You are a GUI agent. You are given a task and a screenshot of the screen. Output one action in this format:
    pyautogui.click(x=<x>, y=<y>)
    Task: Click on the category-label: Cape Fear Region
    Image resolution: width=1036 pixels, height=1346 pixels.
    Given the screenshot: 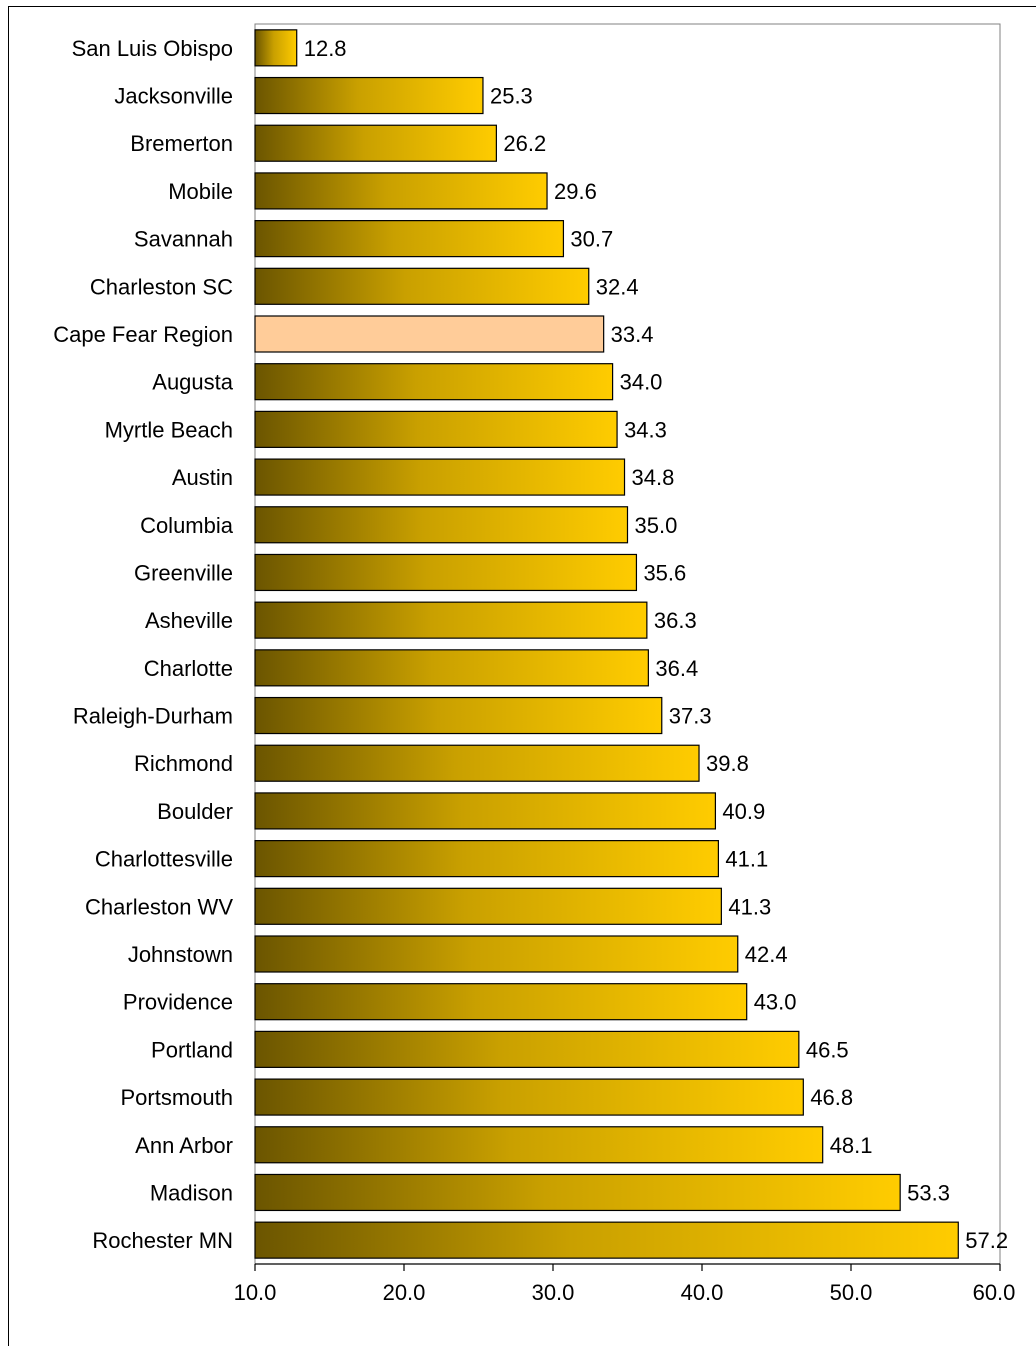 What is the action you would take?
    pyautogui.click(x=143, y=334)
    